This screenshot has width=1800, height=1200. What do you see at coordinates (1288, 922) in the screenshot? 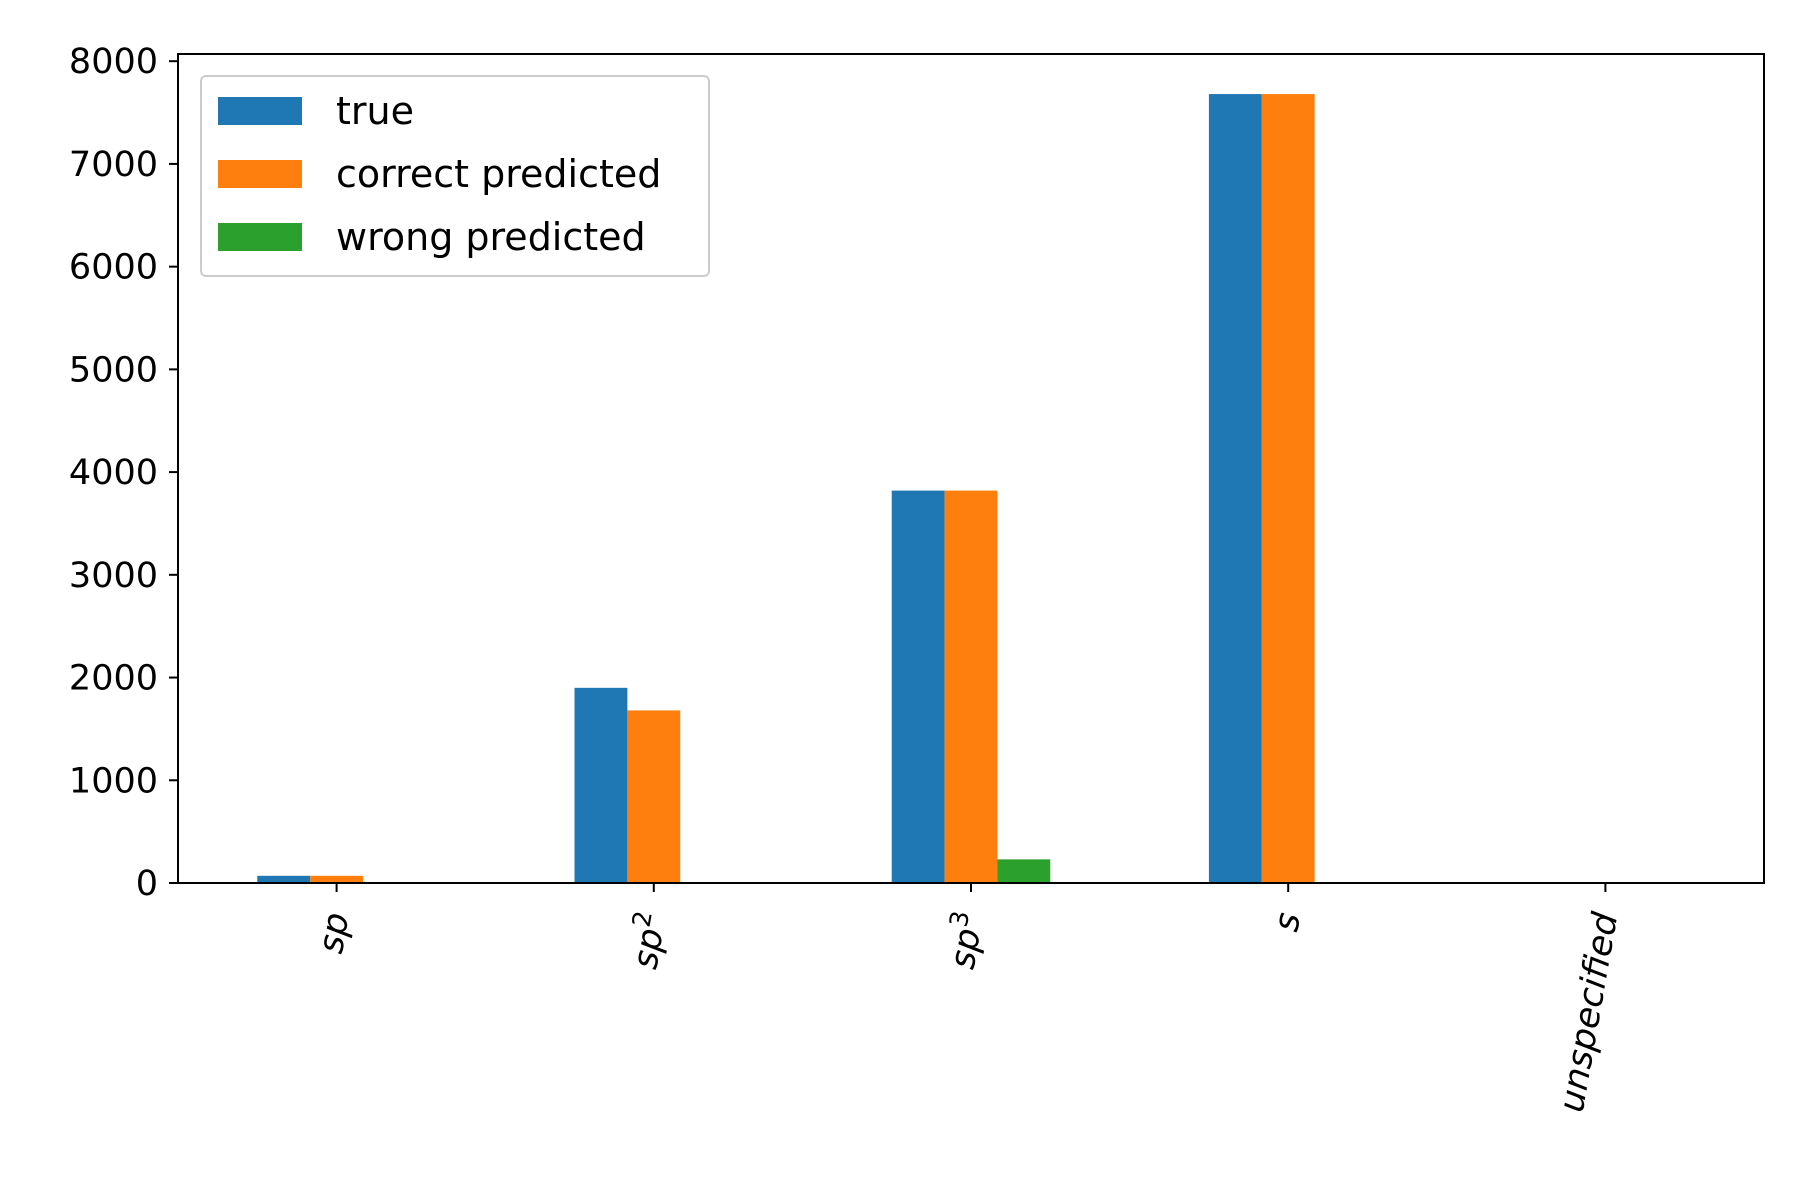
I see `x-tick-label: s` at bounding box center [1288, 922].